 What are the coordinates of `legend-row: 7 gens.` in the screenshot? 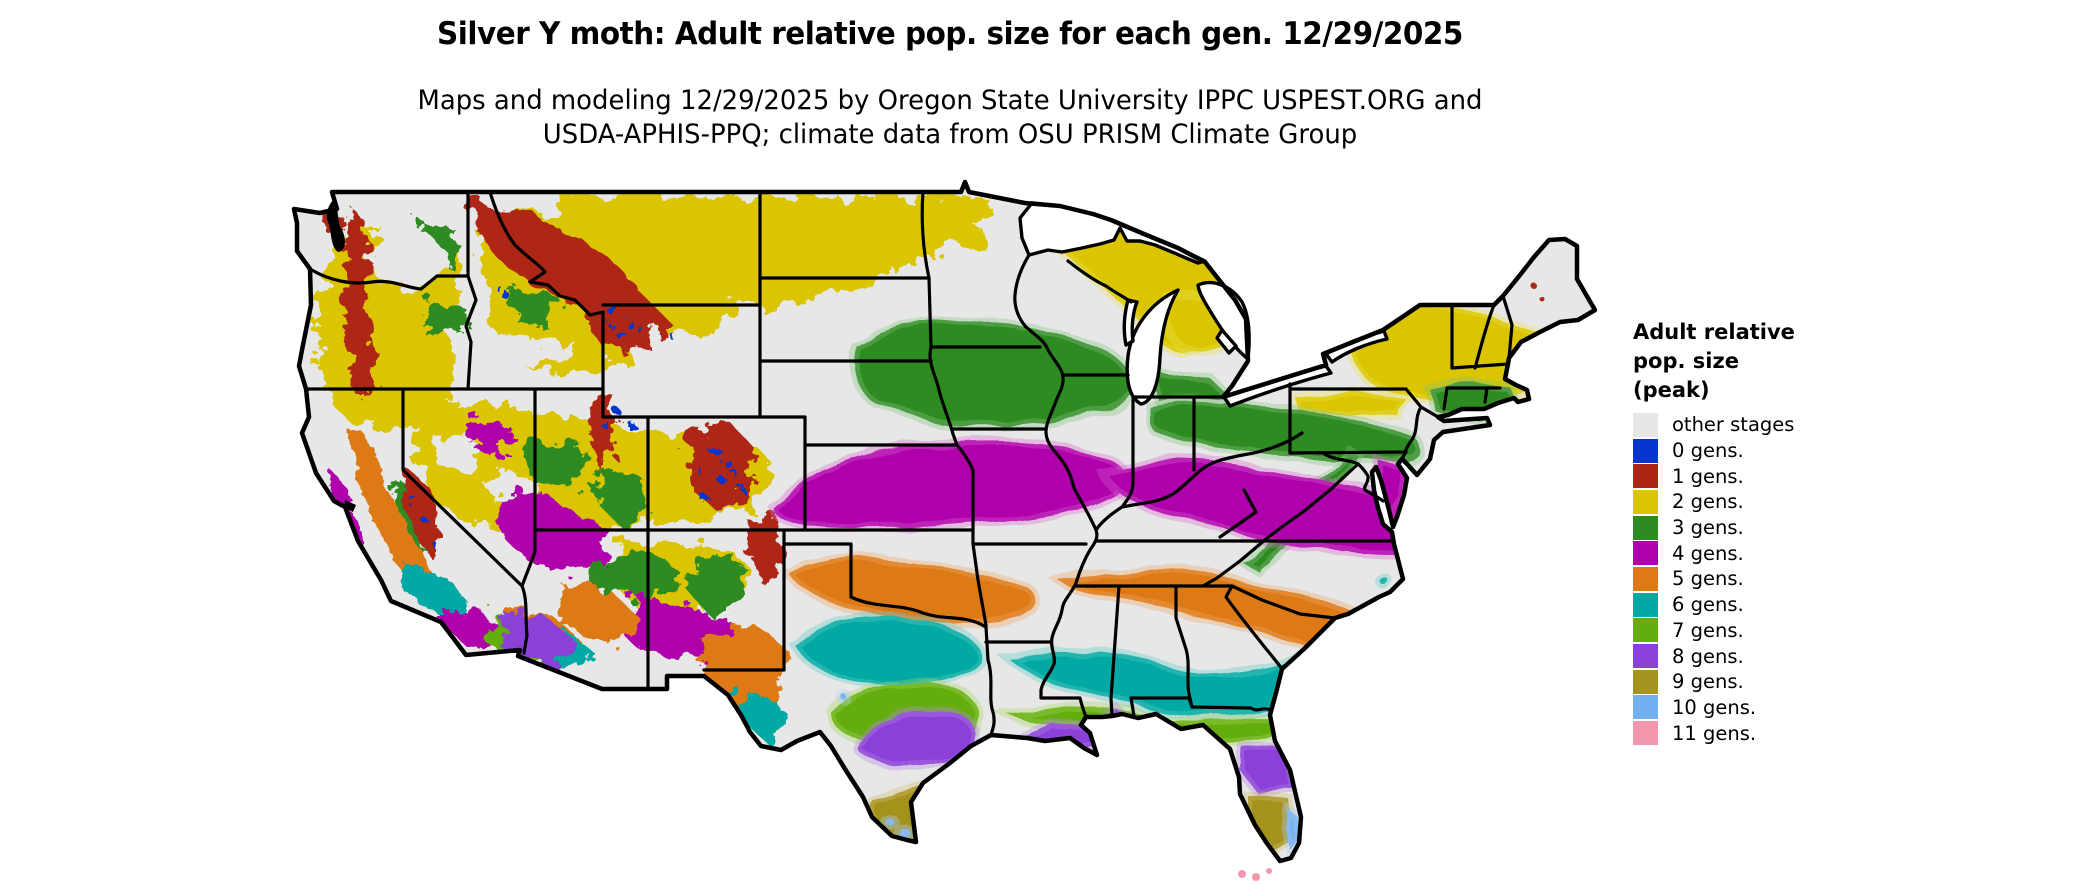 It's located at (1783, 631).